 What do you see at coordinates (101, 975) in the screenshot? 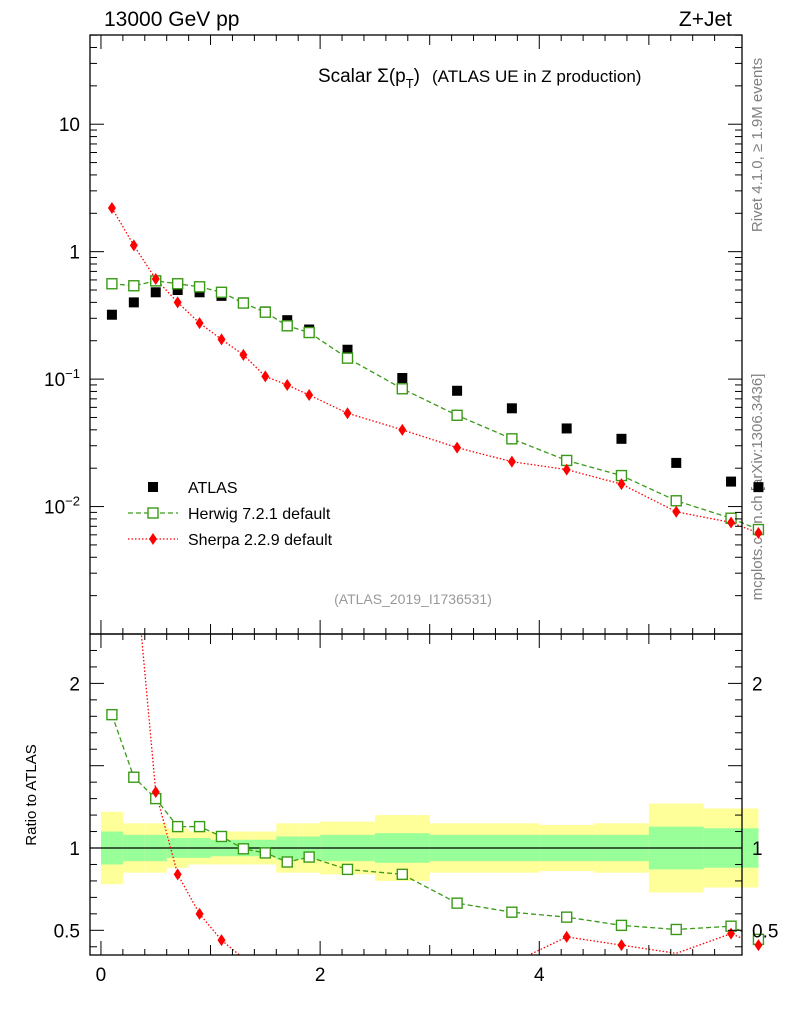
I see `xtick-label-0: 0` at bounding box center [101, 975].